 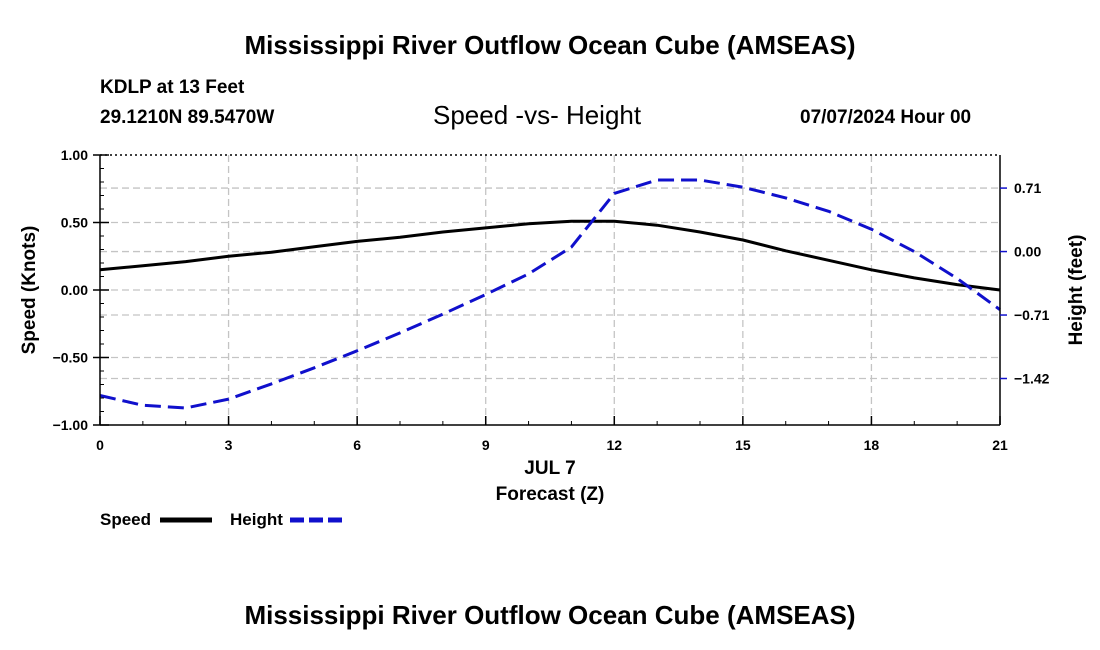 What do you see at coordinates (1027, 188) in the screenshot?
I see `y2-tick-label: 0.71` at bounding box center [1027, 188].